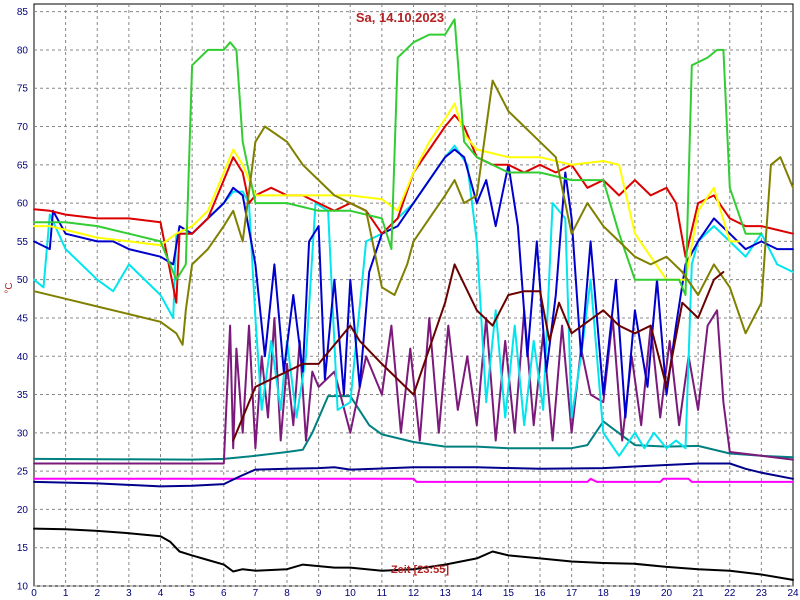 The height and width of the screenshot is (600, 800). I want to click on x-tick-label: 15, so click(509, 593).